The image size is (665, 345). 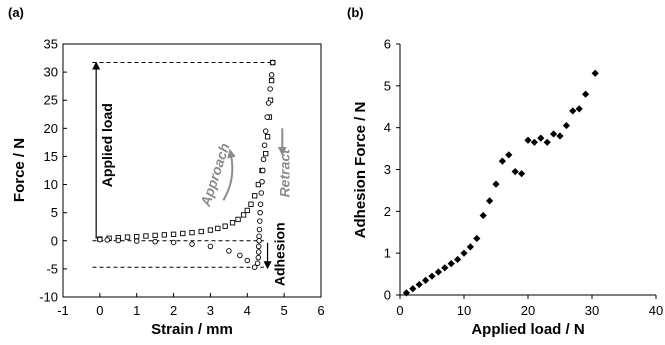 What do you see at coordinates (527, 329) in the screenshot?
I see `panel-b-x-axis-label: Applied load / N` at bounding box center [527, 329].